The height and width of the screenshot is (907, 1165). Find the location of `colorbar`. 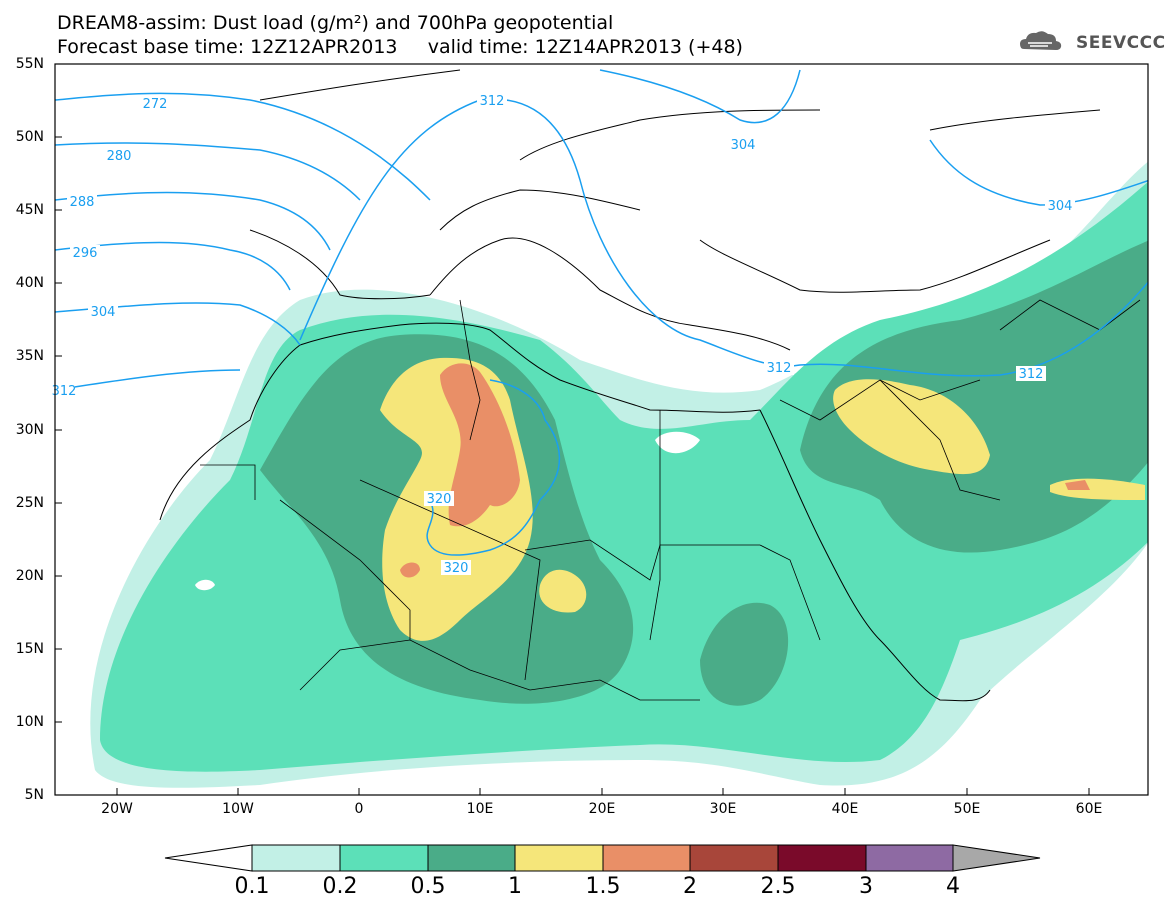

colorbar is located at coordinates (602, 858).